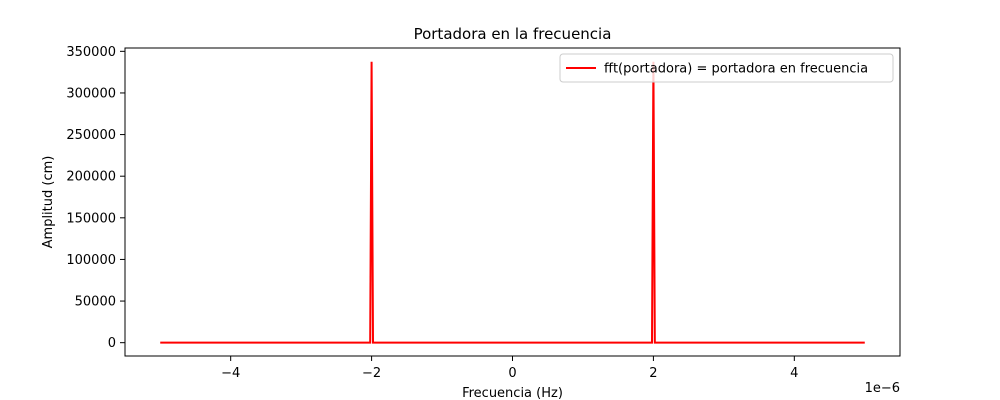  I want to click on y-tick-label: 150000, so click(91, 218).